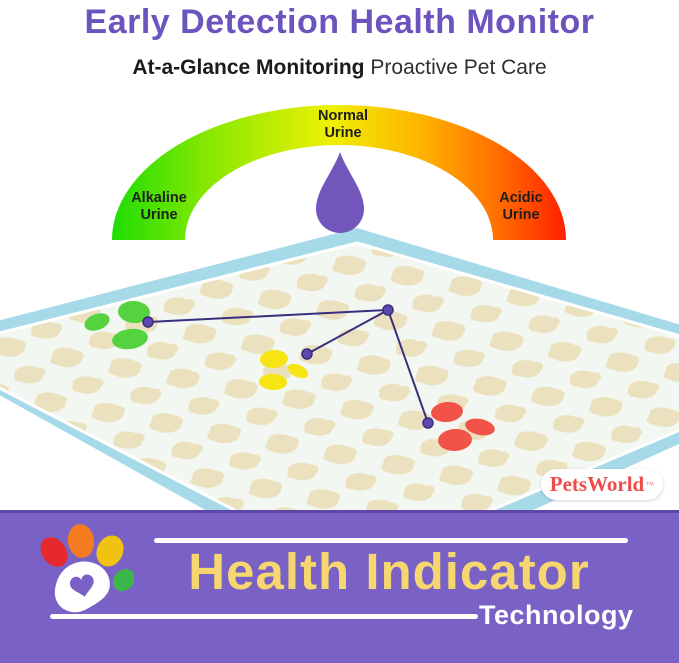 This screenshot has width=679, height=663. I want to click on brand-name: PetsWorld, so click(597, 484).